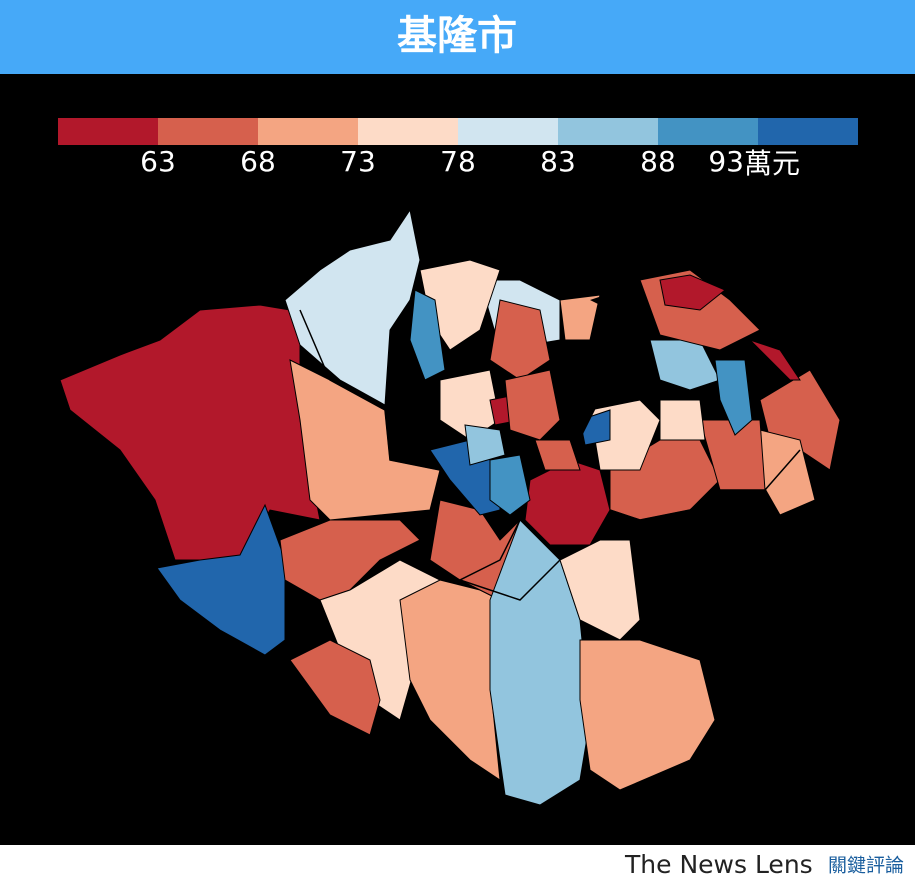 This screenshot has height=884, width=915. I want to click on legend-tick-label: 73, so click(358, 161).